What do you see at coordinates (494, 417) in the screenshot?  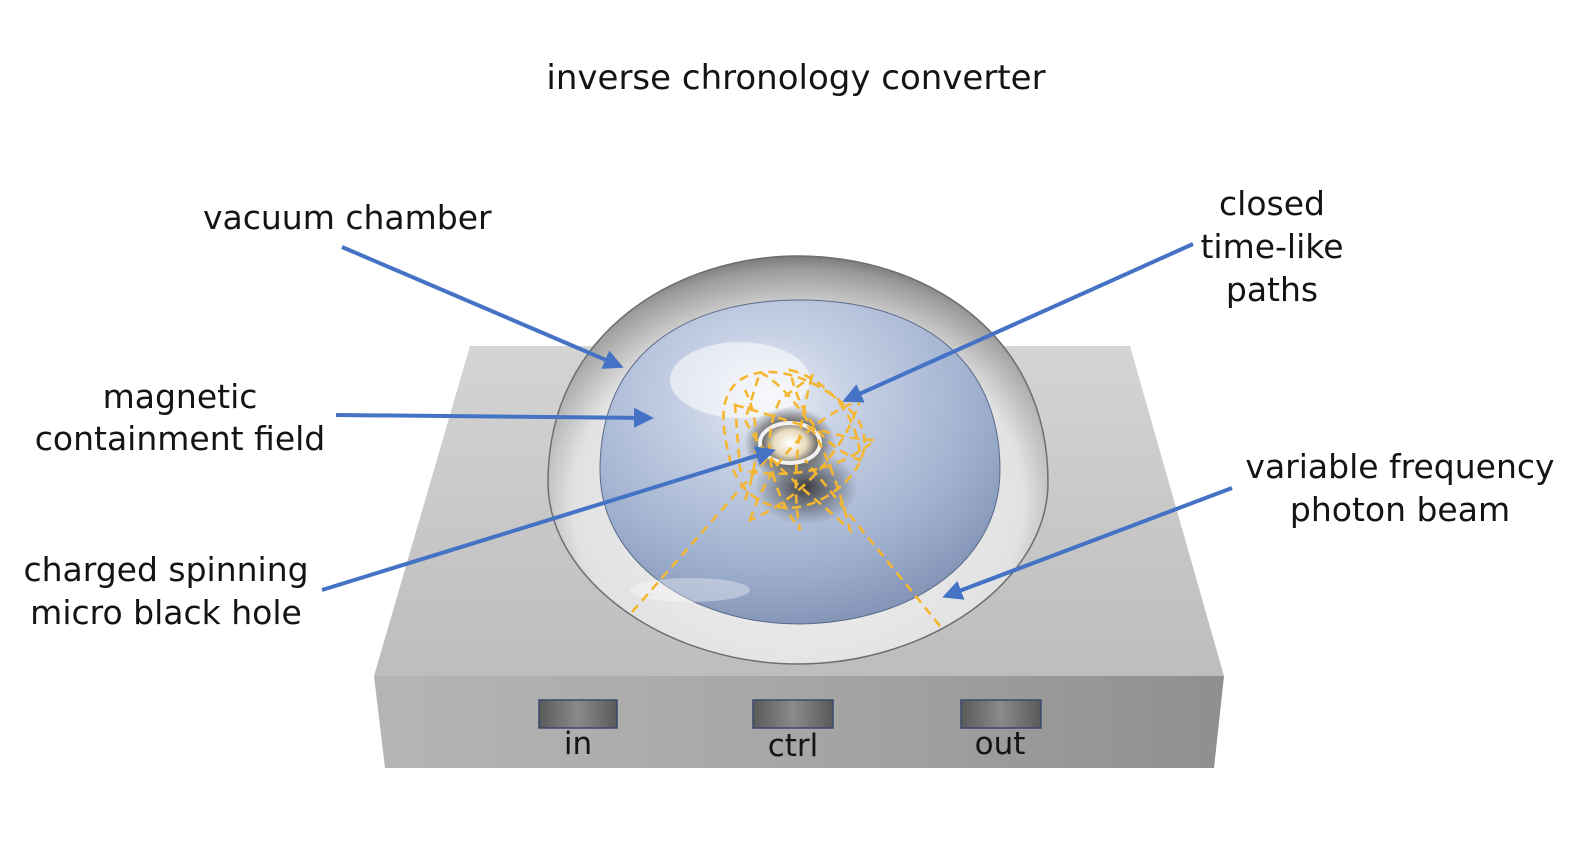 I see `arrow-magnetic-field` at bounding box center [494, 417].